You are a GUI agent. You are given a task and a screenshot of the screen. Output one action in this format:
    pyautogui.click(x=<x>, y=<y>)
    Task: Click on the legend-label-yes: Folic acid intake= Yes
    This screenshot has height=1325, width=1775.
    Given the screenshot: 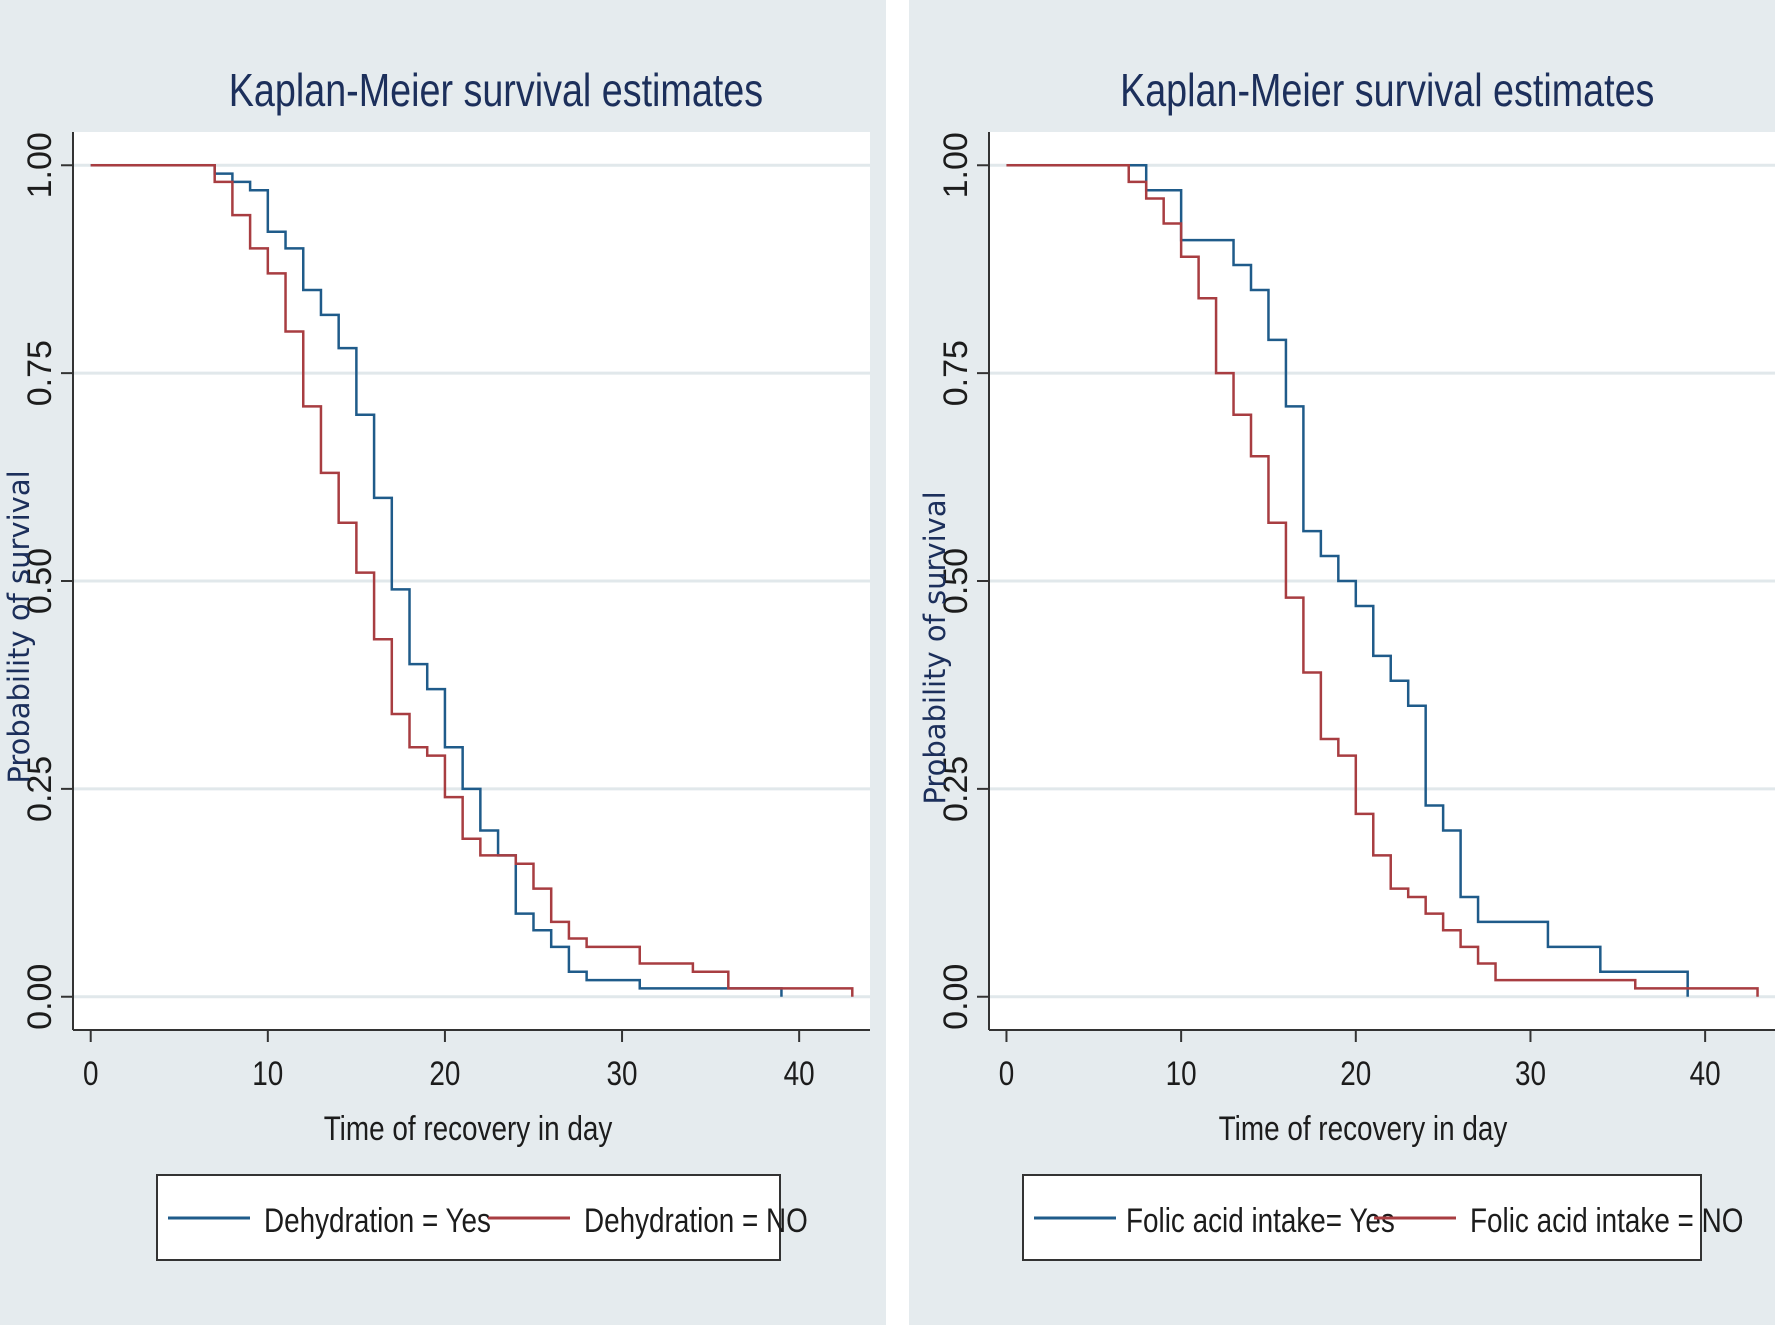 What is the action you would take?
    pyautogui.click(x=1260, y=1220)
    